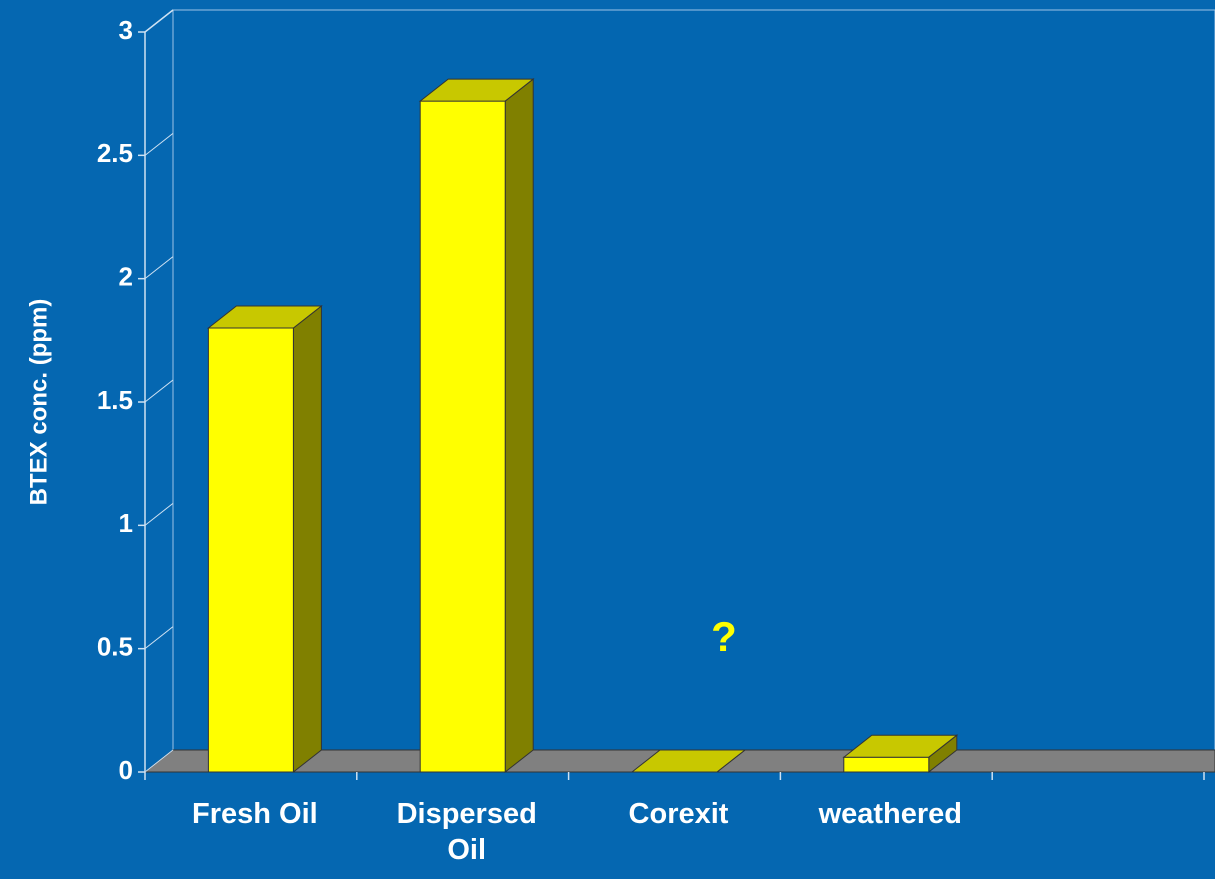  I want to click on x-tick-label: Corexit, so click(678, 814).